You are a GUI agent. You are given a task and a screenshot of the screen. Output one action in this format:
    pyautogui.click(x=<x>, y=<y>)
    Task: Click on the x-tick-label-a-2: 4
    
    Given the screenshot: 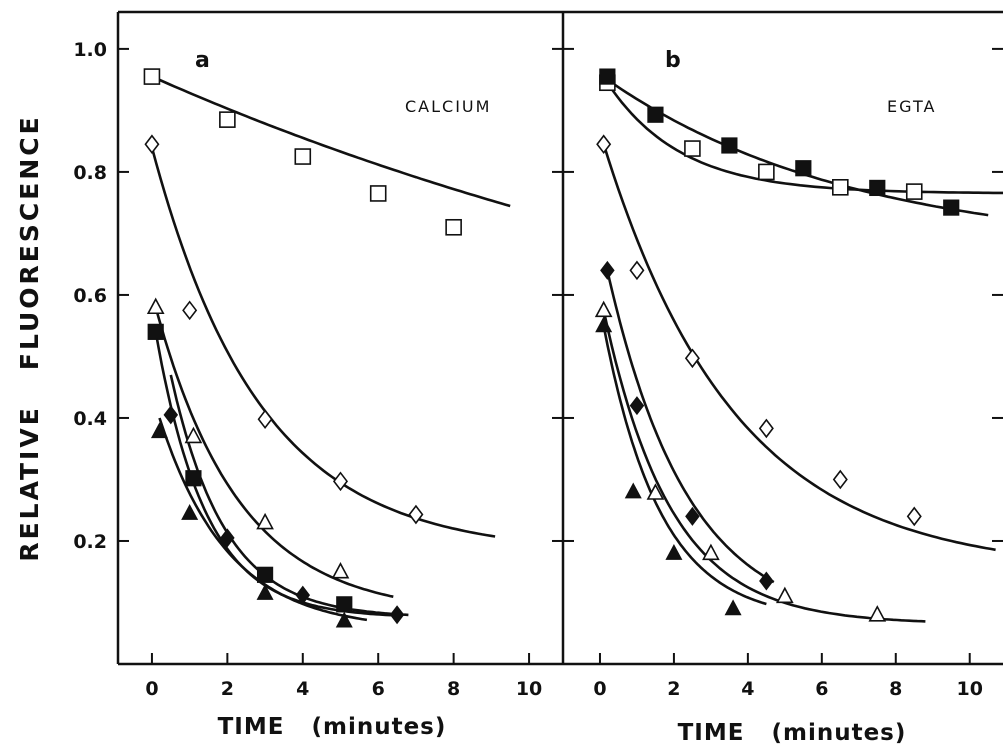 What is the action you would take?
    pyautogui.click(x=302, y=689)
    